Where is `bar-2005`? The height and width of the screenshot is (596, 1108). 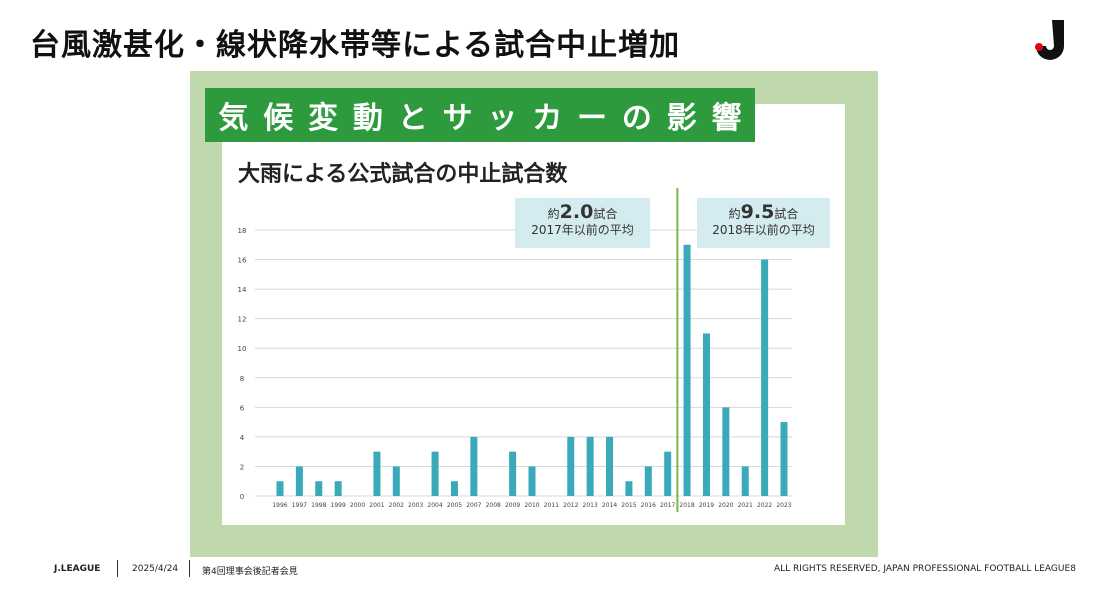 bar-2005 is located at coordinates (454, 488).